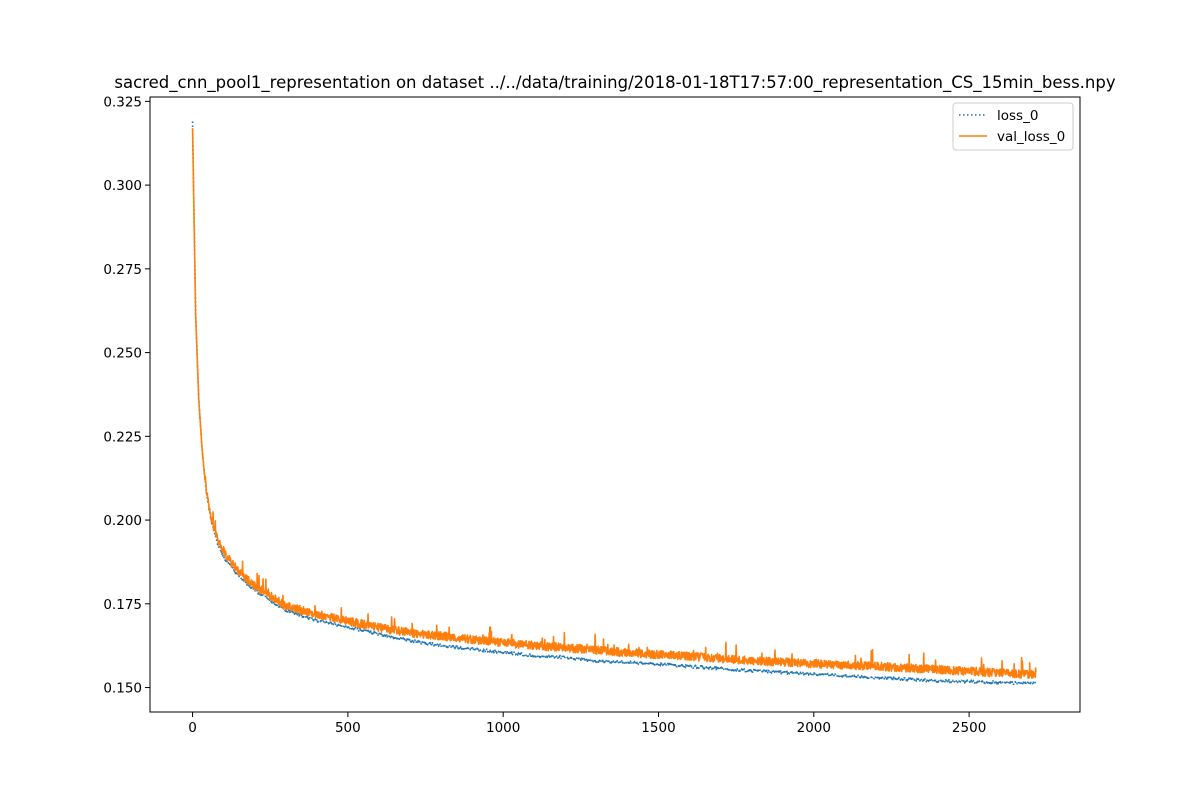 Image resolution: width=1200 pixels, height=800 pixels. What do you see at coordinates (122, 102) in the screenshot?
I see `y-tick-label: 0.325` at bounding box center [122, 102].